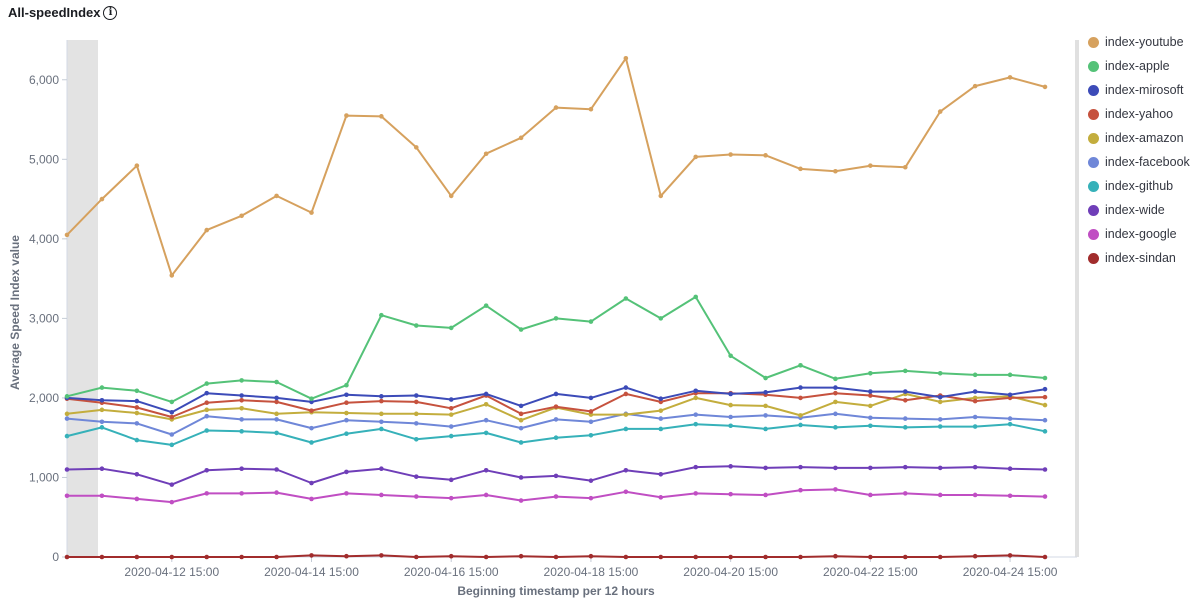 The height and width of the screenshot is (600, 1200). What do you see at coordinates (1139, 66) in the screenshot?
I see `legend-item-index-apple: index-apple` at bounding box center [1139, 66].